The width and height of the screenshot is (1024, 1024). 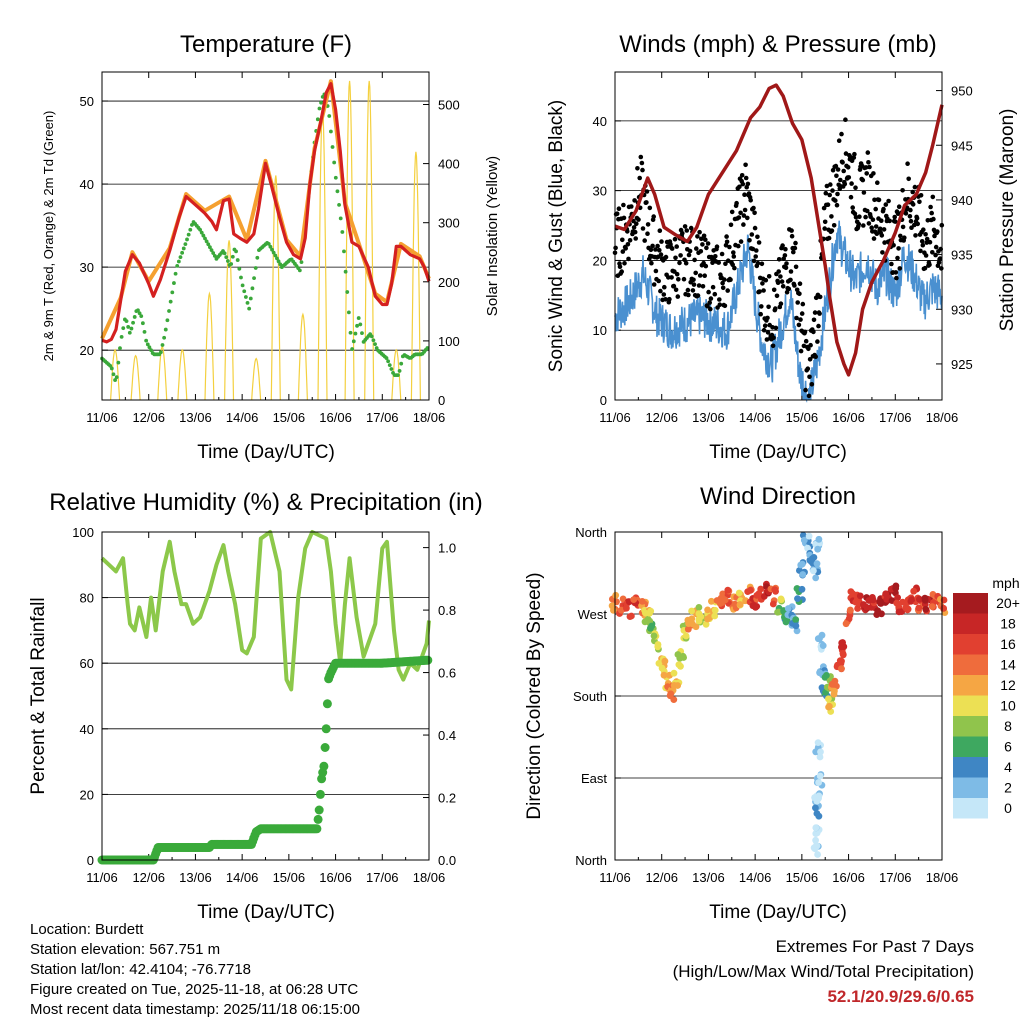 What do you see at coordinates (942, 417) in the screenshot?
I see `x-tick-label: 18/06` at bounding box center [942, 417].